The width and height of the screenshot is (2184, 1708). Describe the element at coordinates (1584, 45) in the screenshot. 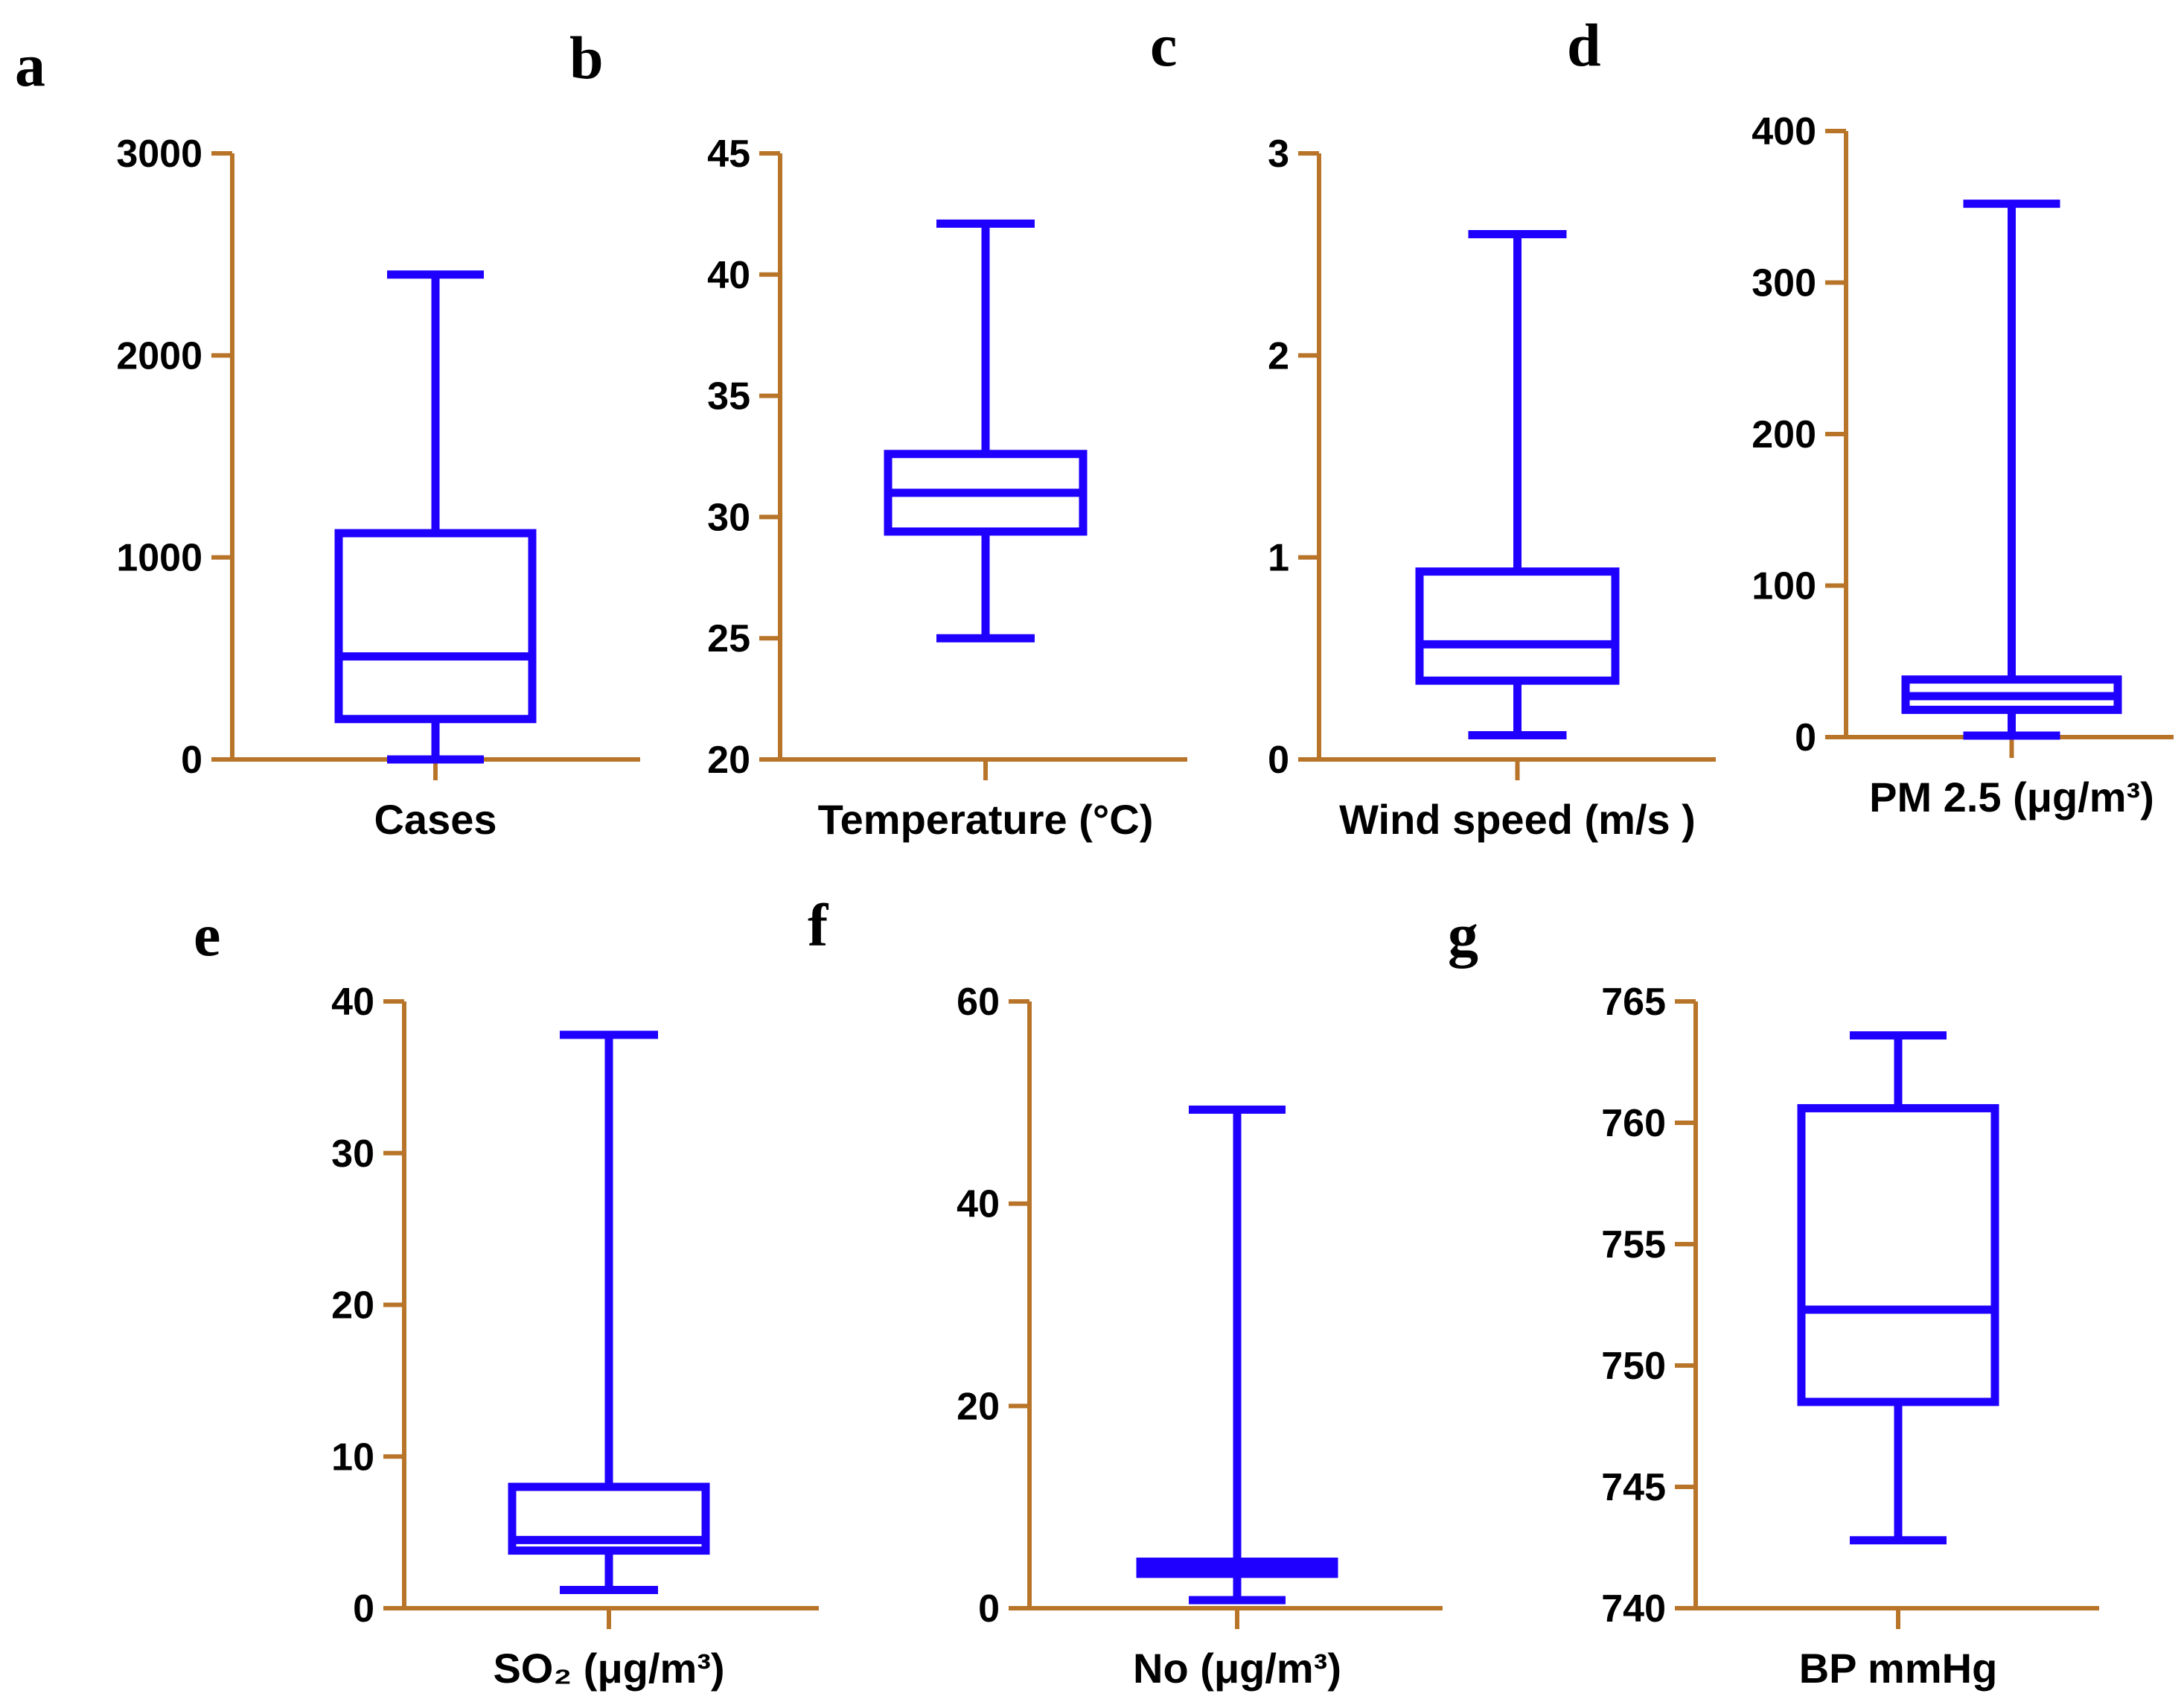

I see `panel-letter: d` at that location.